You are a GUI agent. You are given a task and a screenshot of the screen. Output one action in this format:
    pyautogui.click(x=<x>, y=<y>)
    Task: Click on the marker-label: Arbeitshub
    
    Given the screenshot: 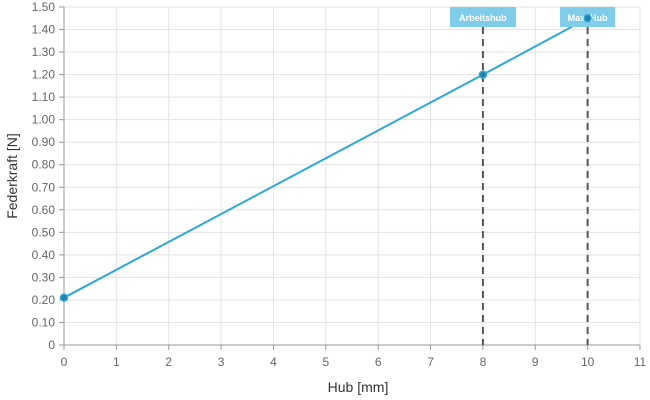 What is the action you would take?
    pyautogui.click(x=483, y=18)
    